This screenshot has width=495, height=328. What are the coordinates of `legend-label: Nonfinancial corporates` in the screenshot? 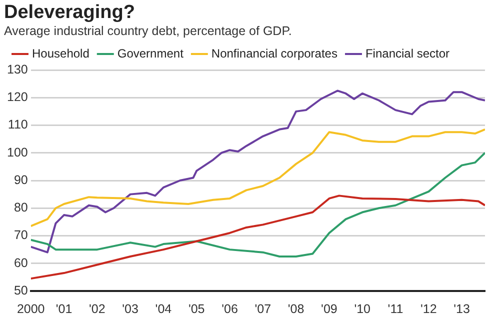 It's located at (274, 53).